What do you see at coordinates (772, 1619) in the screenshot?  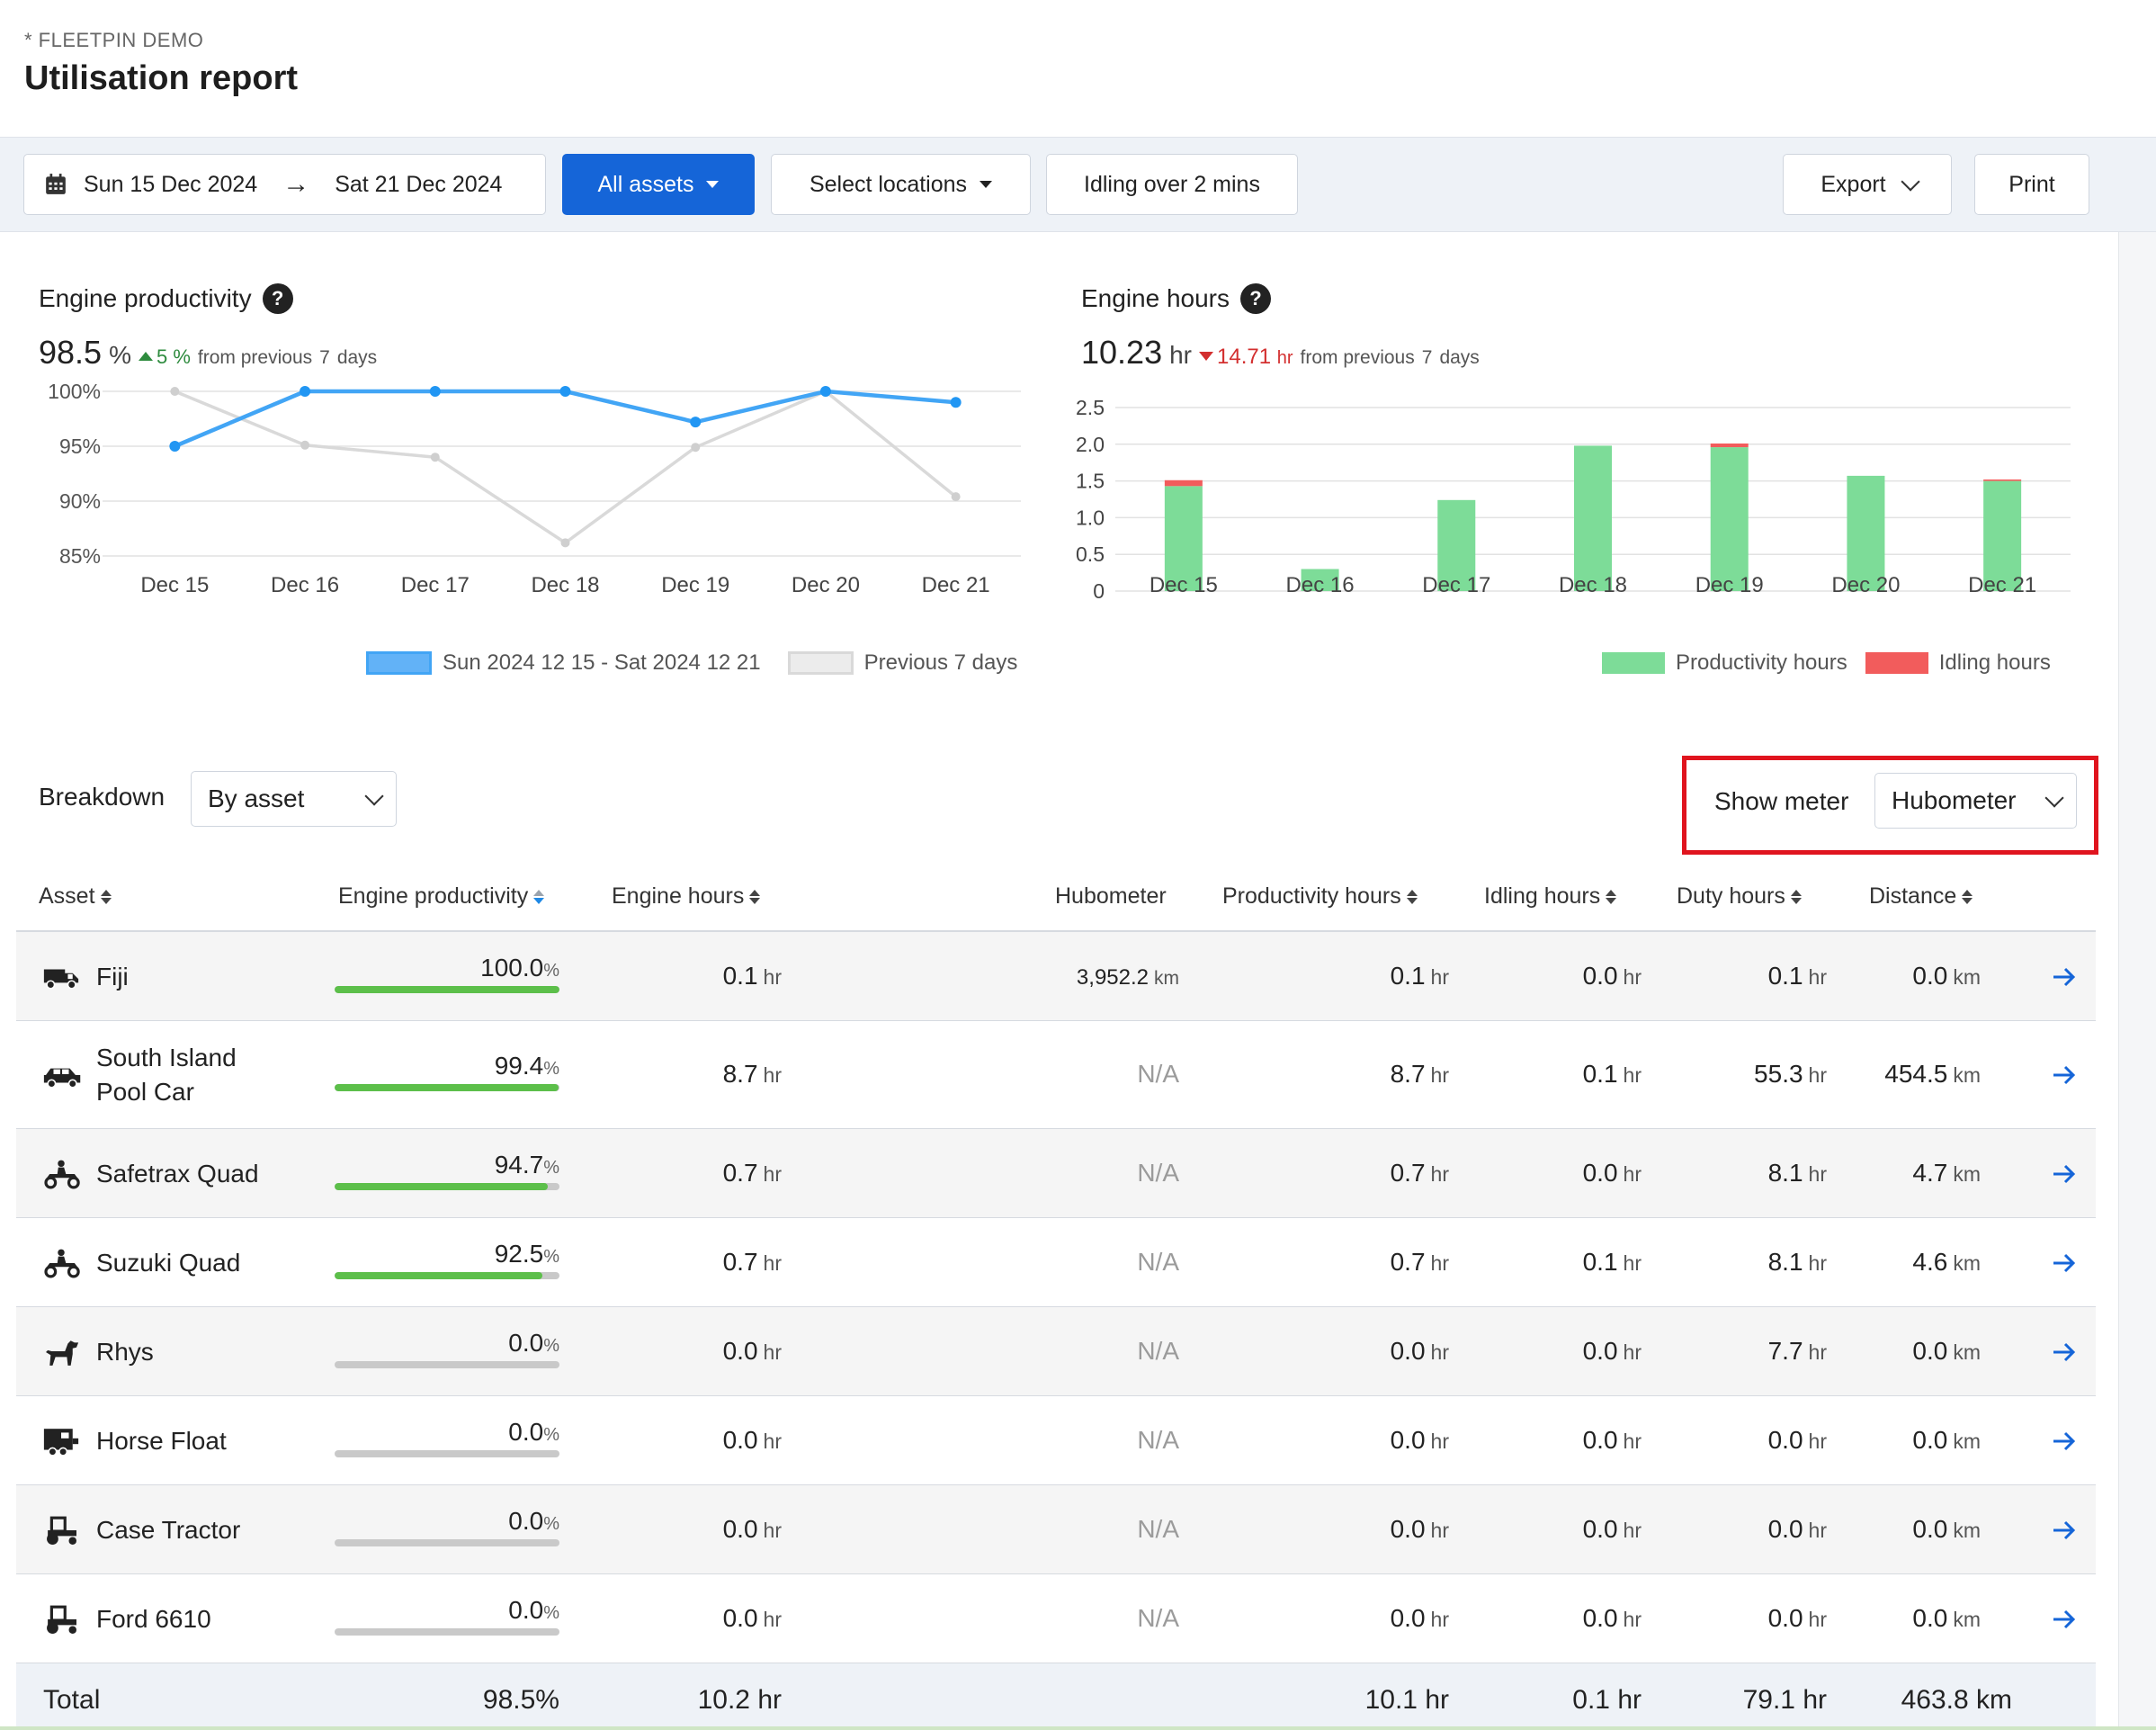 I see `engine-hours-cell-unit: hr` at bounding box center [772, 1619].